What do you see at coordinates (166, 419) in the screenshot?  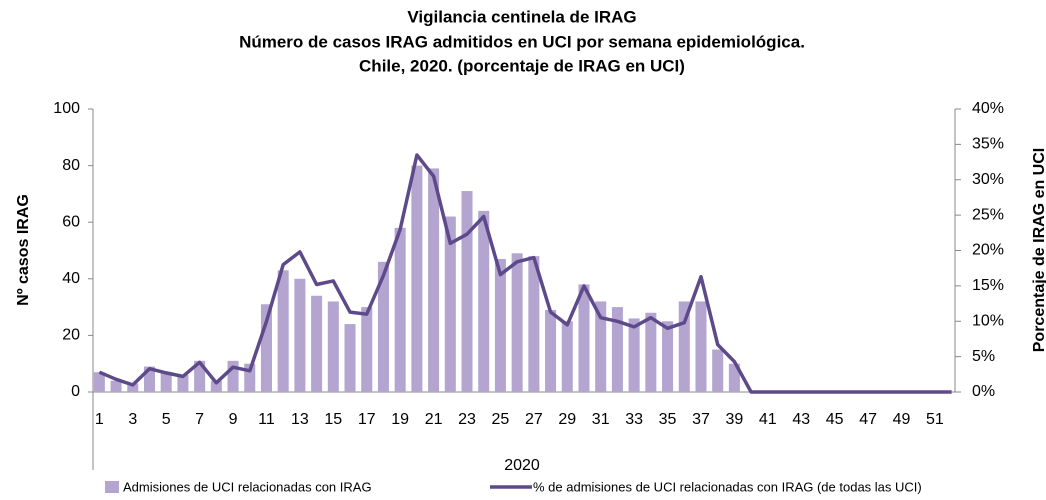 I see `x-tick-label: 5` at bounding box center [166, 419].